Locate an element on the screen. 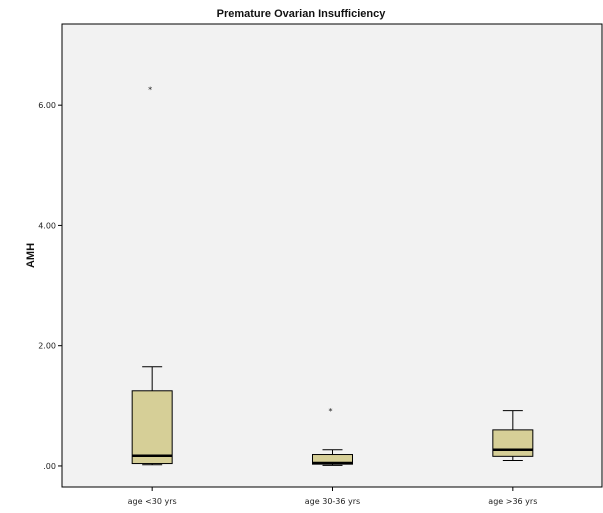 The height and width of the screenshot is (513, 603). x-tick-label: age >36 yrs is located at coordinates (512, 501).